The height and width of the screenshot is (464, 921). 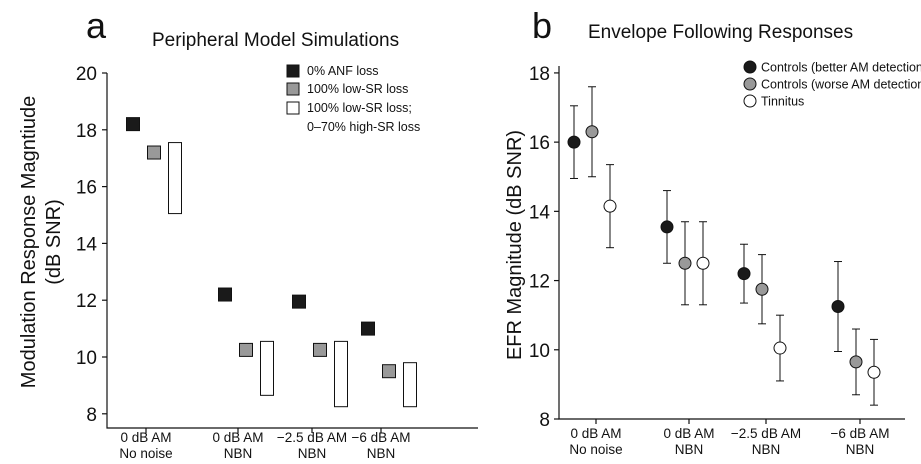 I want to click on panel-a-ytick-label: 10, so click(x=86, y=358).